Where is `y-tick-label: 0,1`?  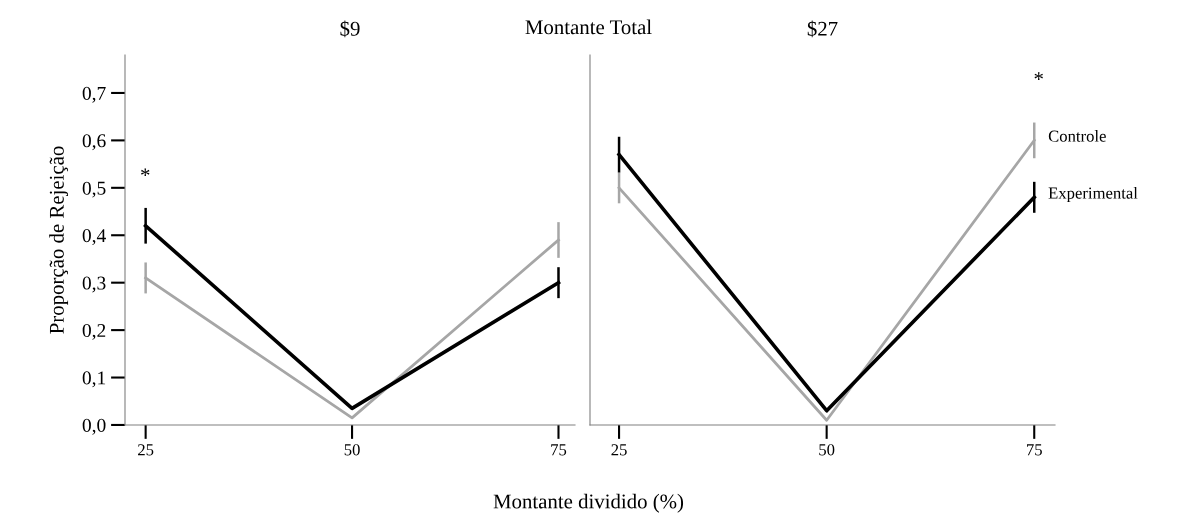 y-tick-label: 0,1 is located at coordinates (94, 379).